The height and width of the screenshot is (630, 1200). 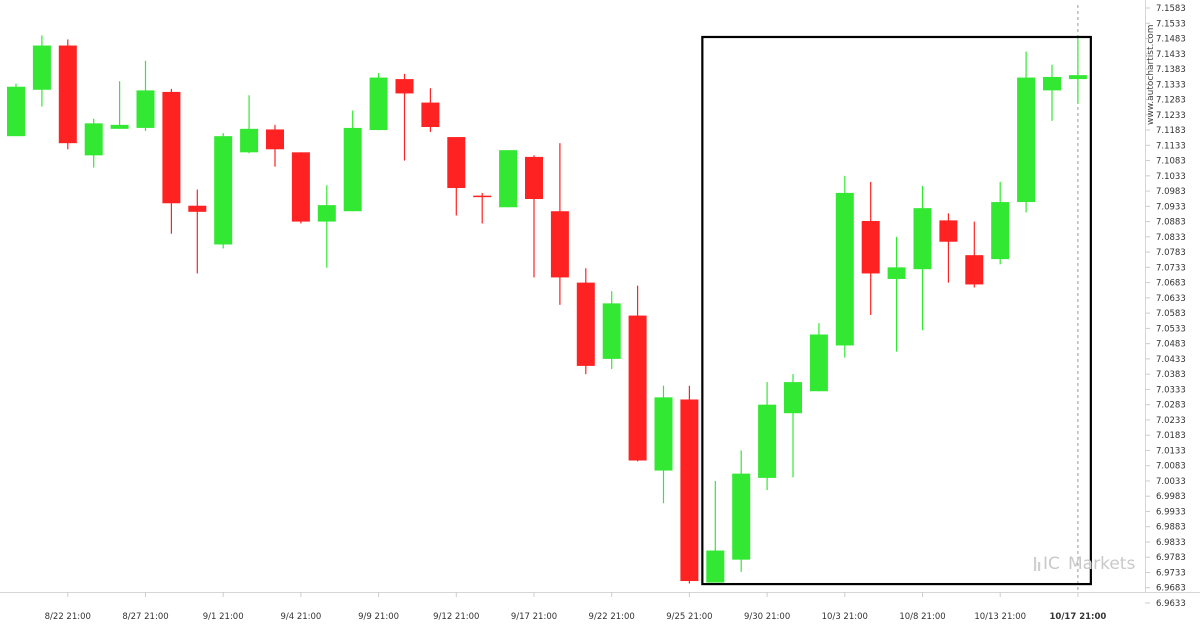 I want to click on x-tick-label: 8/27 21:00, so click(x=145, y=617).